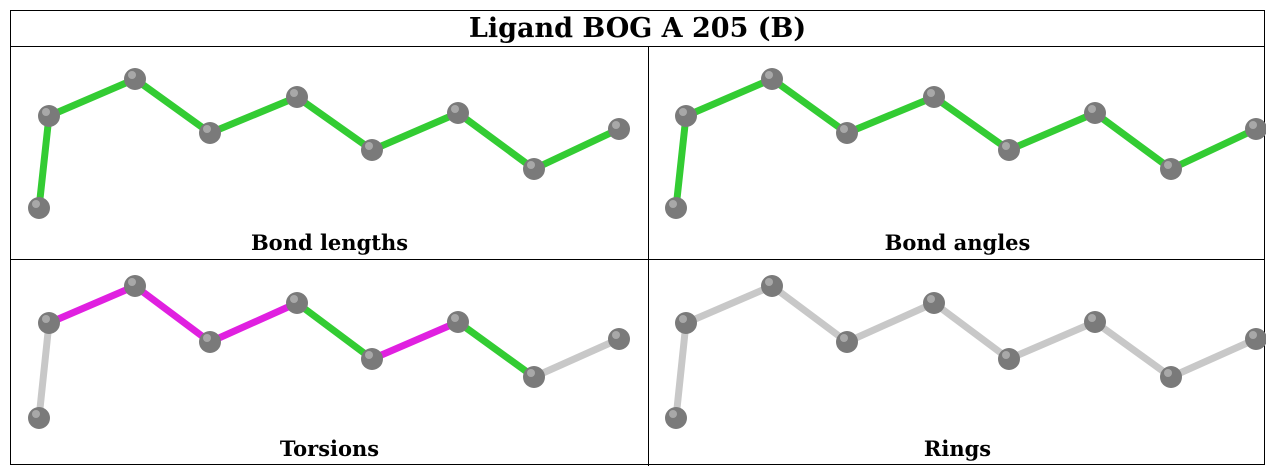 Image resolution: width=1276 pixels, height=466 pixels. I want to click on panel-caption: Bond angles, so click(957, 242).